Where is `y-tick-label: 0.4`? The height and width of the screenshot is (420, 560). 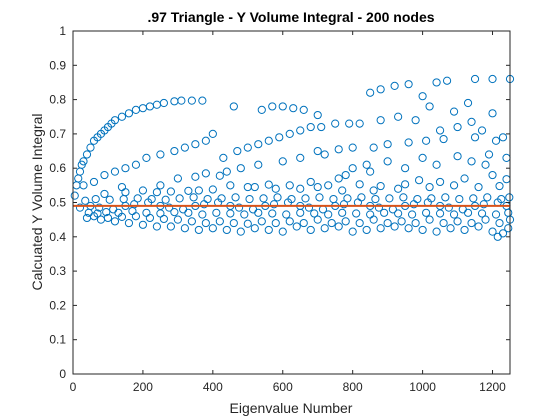 y-tick-label: 0.4 is located at coordinates (57, 237).